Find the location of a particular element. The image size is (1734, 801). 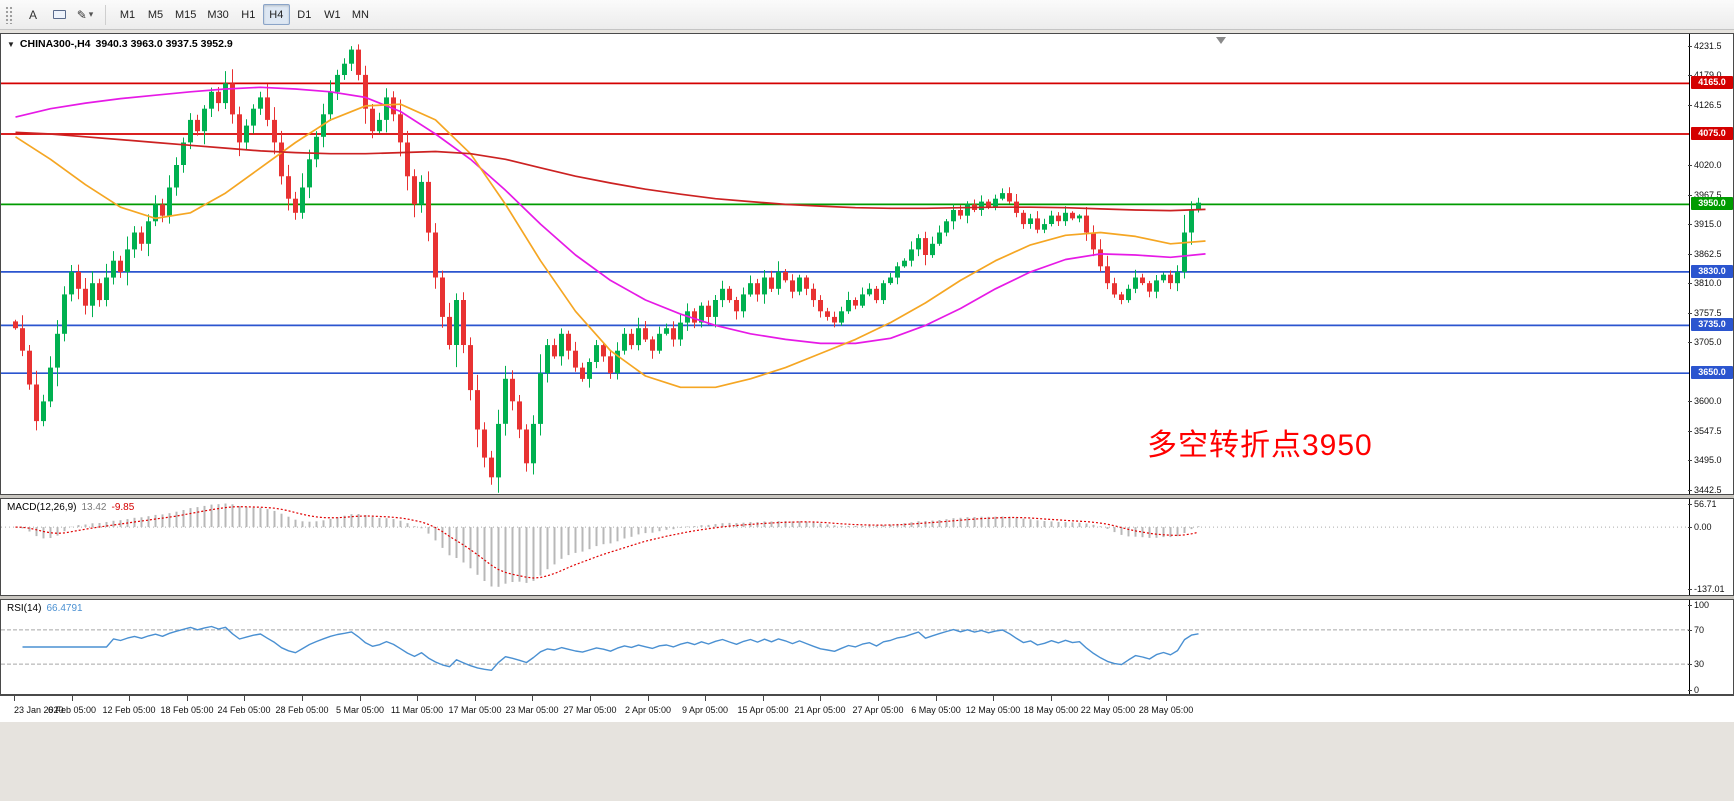

macd-tick-label: 56.71 is located at coordinates (1702, 504).